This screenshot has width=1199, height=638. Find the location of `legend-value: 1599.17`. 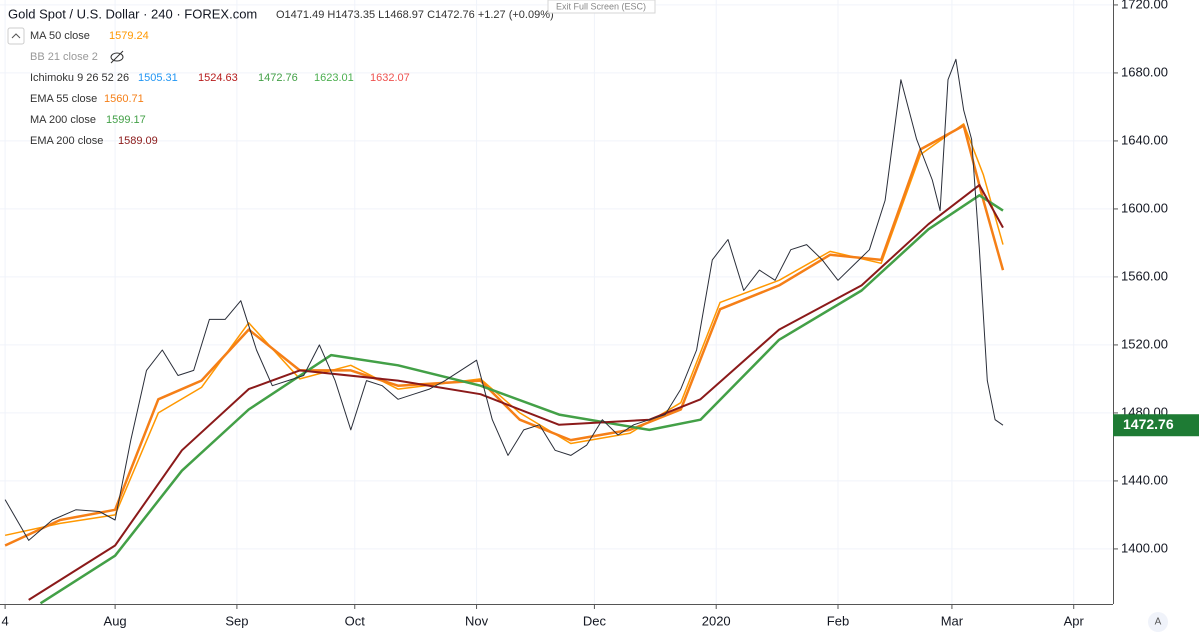

legend-value: 1599.17 is located at coordinates (126, 120).